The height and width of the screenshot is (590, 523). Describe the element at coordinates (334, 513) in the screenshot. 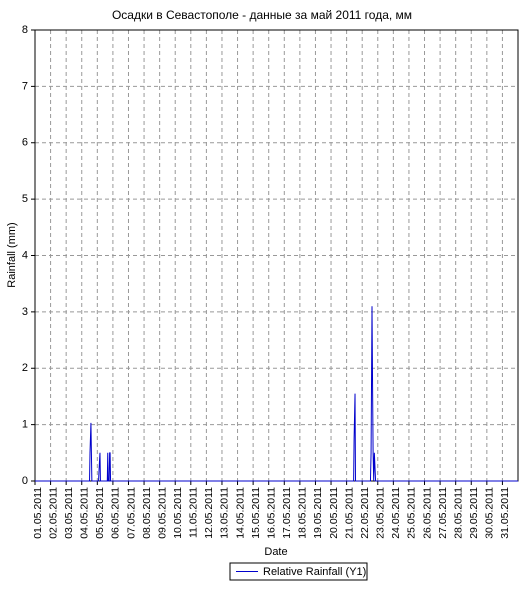

I see `x-tick-label: 20.05.2011` at that location.